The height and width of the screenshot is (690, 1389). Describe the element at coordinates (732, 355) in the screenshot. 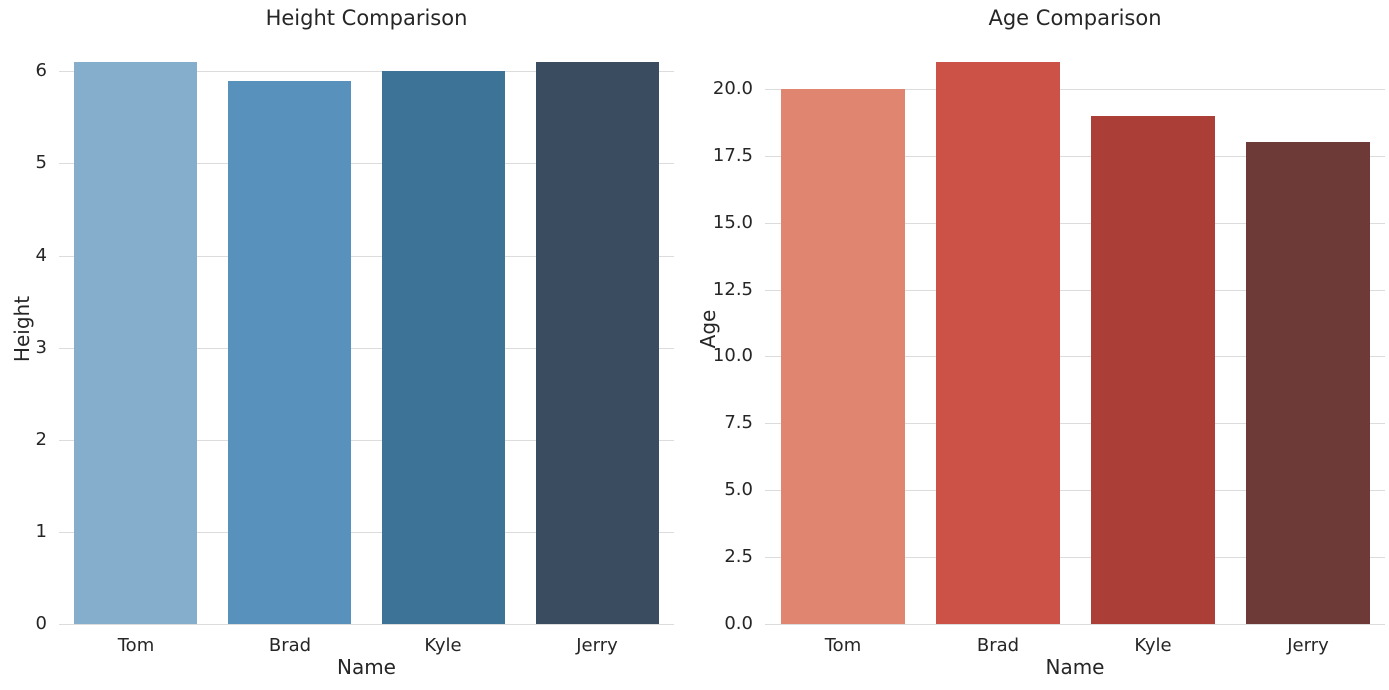

I see `y-tick-label: 10.0` at that location.